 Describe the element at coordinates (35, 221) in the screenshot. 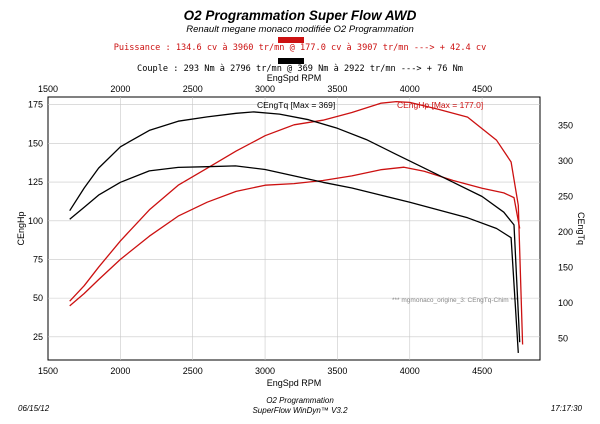

I see `y-tick-label-left: 100` at that location.